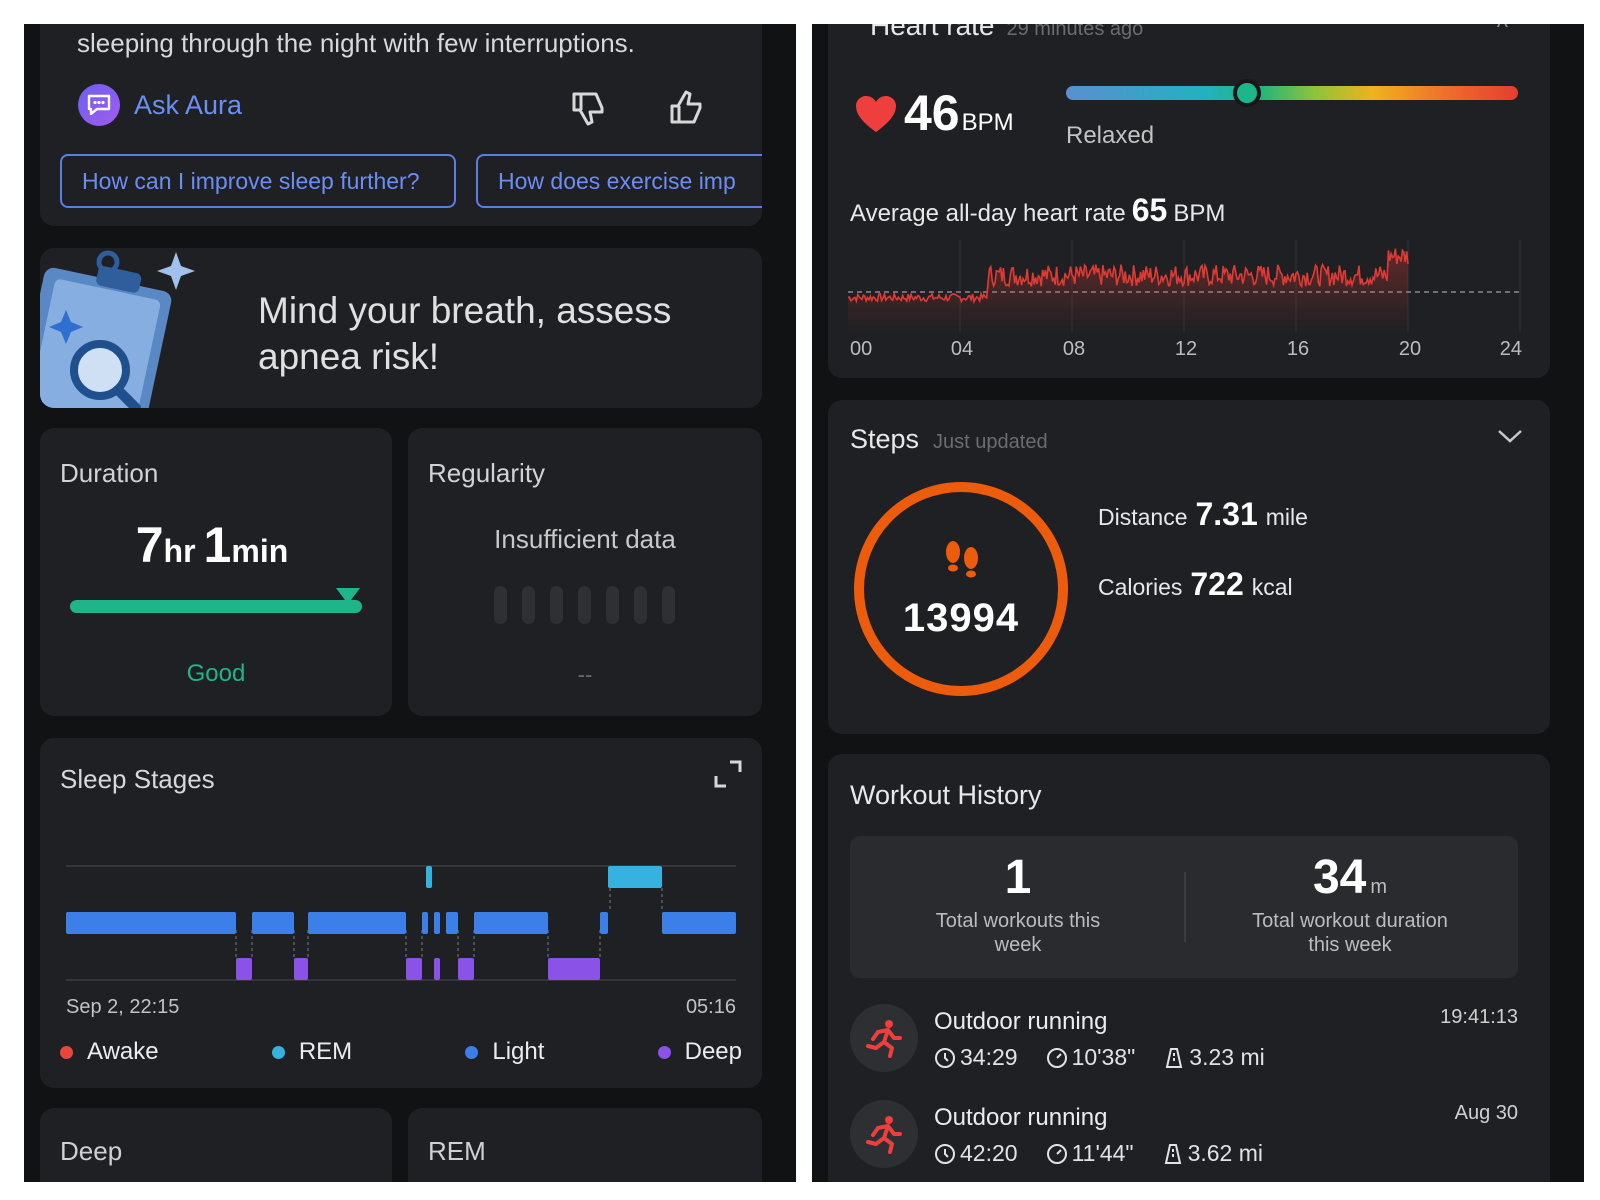 The height and width of the screenshot is (1200, 1600). I want to click on duration-value: 7hr 1min, so click(216, 545).